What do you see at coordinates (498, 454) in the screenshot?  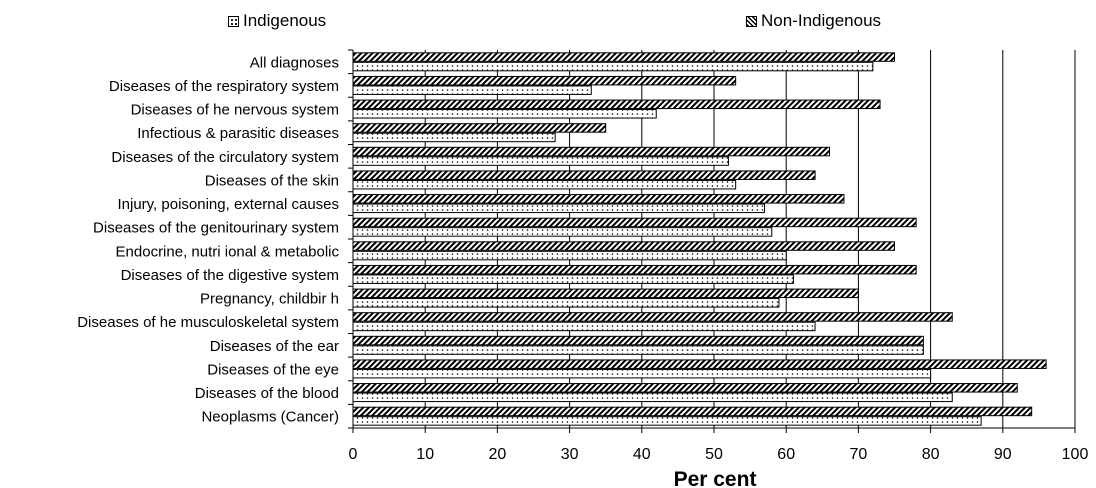 I see `x-tick-label: 20` at bounding box center [498, 454].